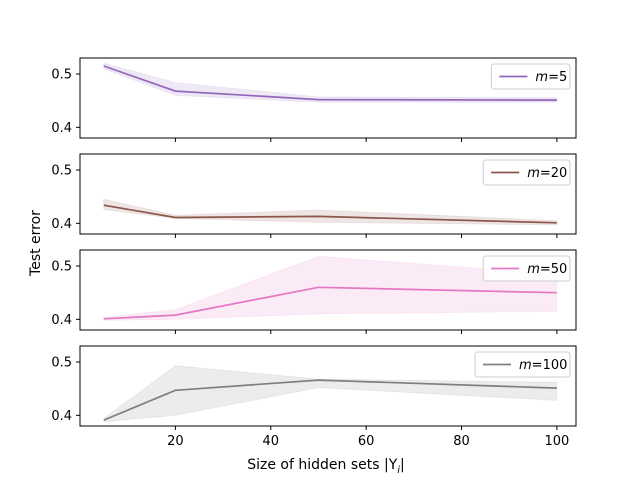 The image size is (640, 480). I want to click on x-tick-label: 100, so click(557, 441).